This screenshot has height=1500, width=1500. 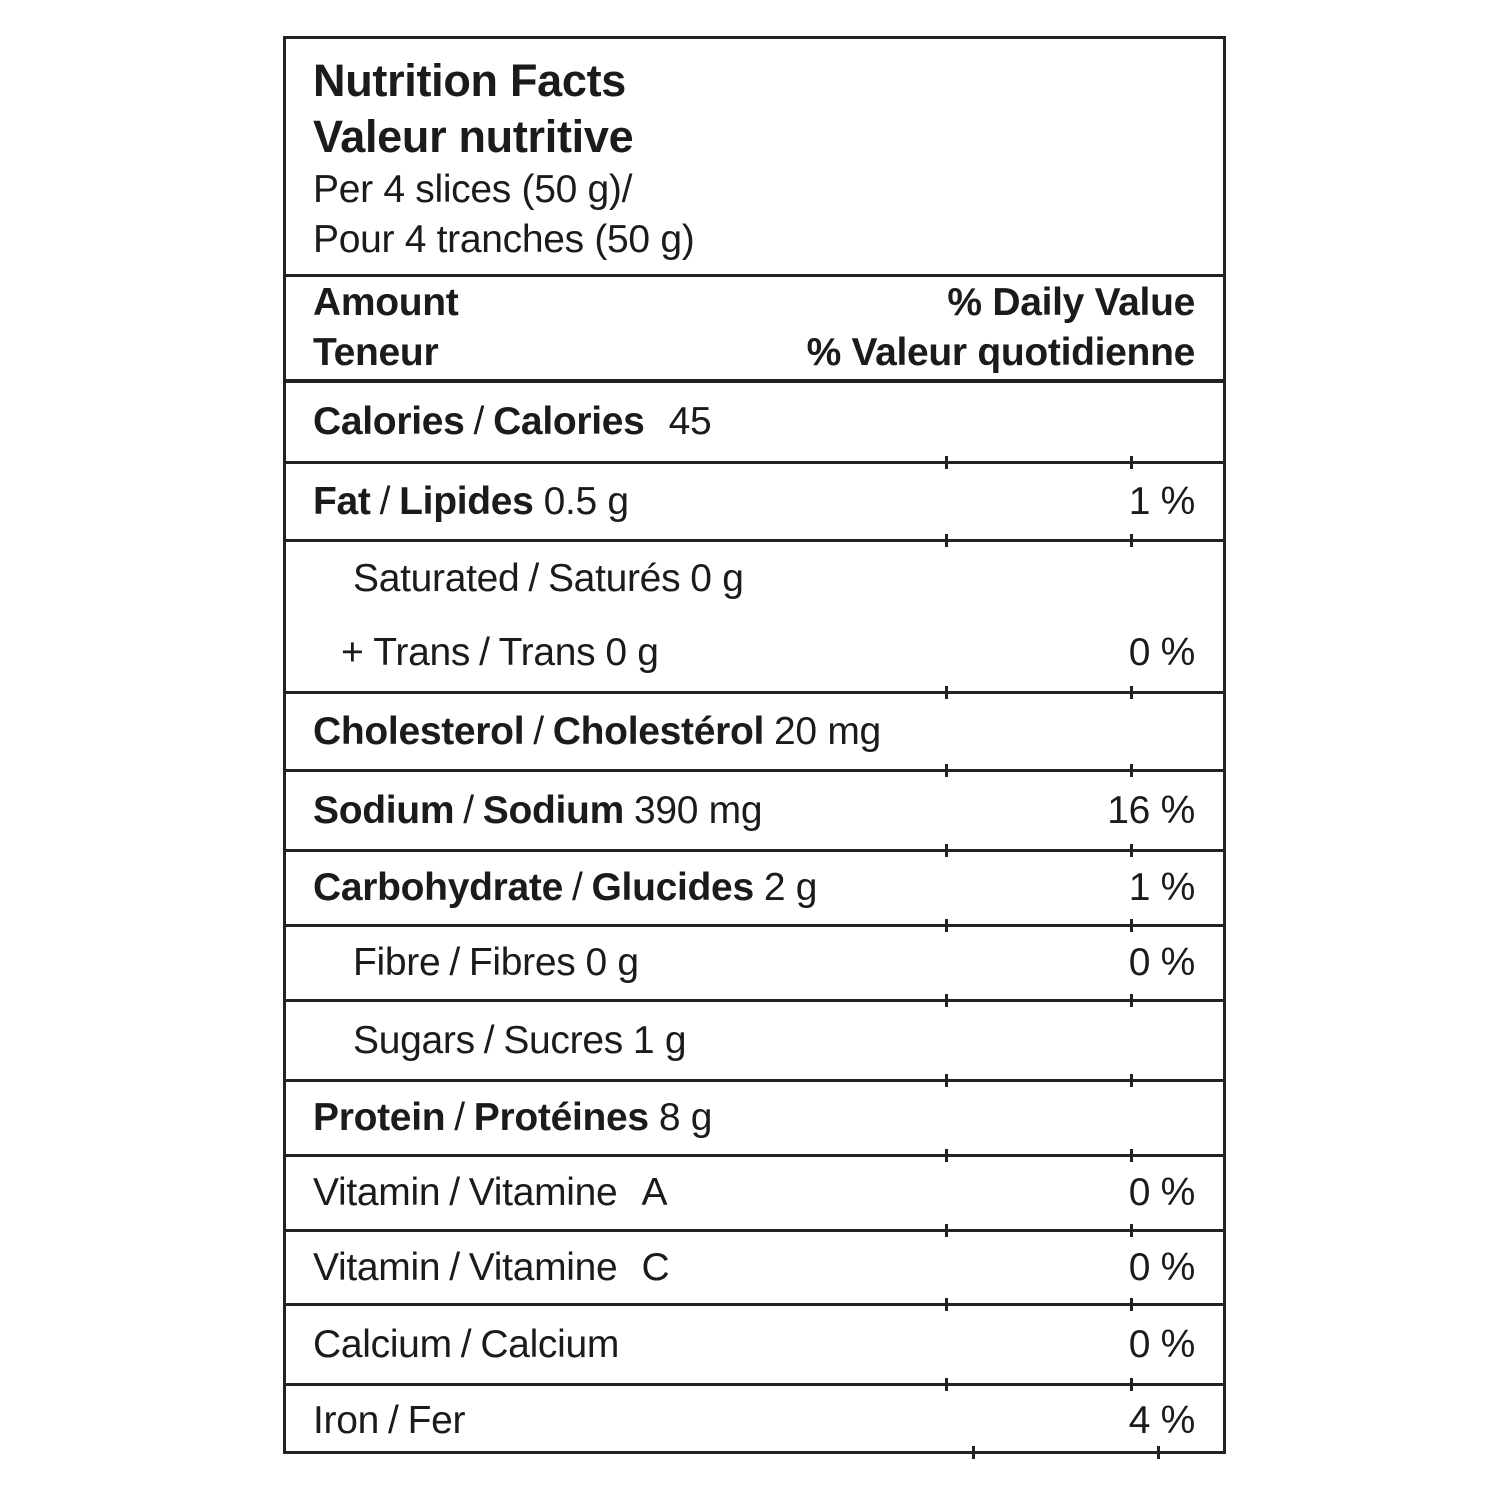 What do you see at coordinates (346, 1420) in the screenshot?
I see `nutrient-name-en: Iron` at bounding box center [346, 1420].